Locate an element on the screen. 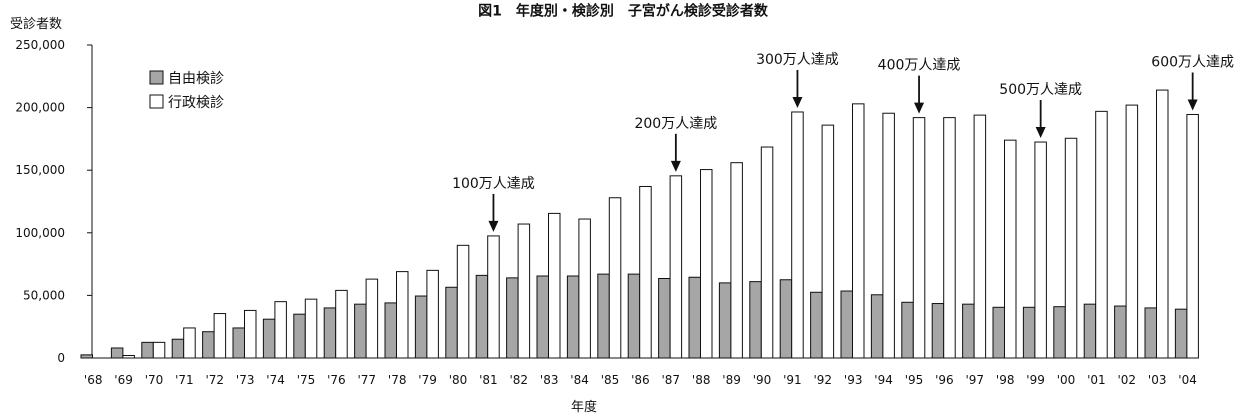 The height and width of the screenshot is (416, 1247). x-tick-label: '85 is located at coordinates (610, 380).